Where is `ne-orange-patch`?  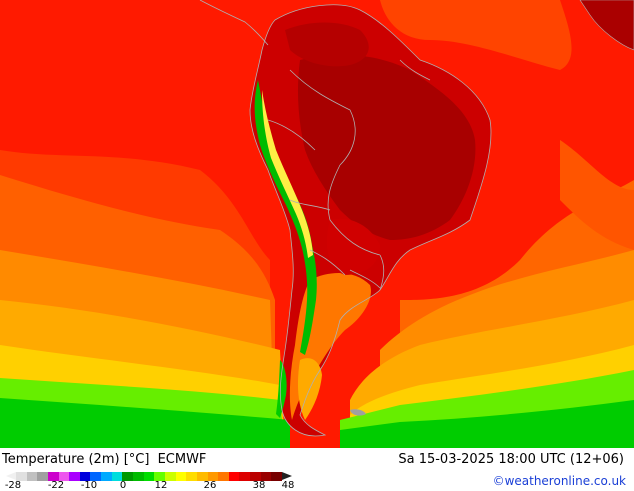
ne-orange-patch is located at coordinates (597, 195).